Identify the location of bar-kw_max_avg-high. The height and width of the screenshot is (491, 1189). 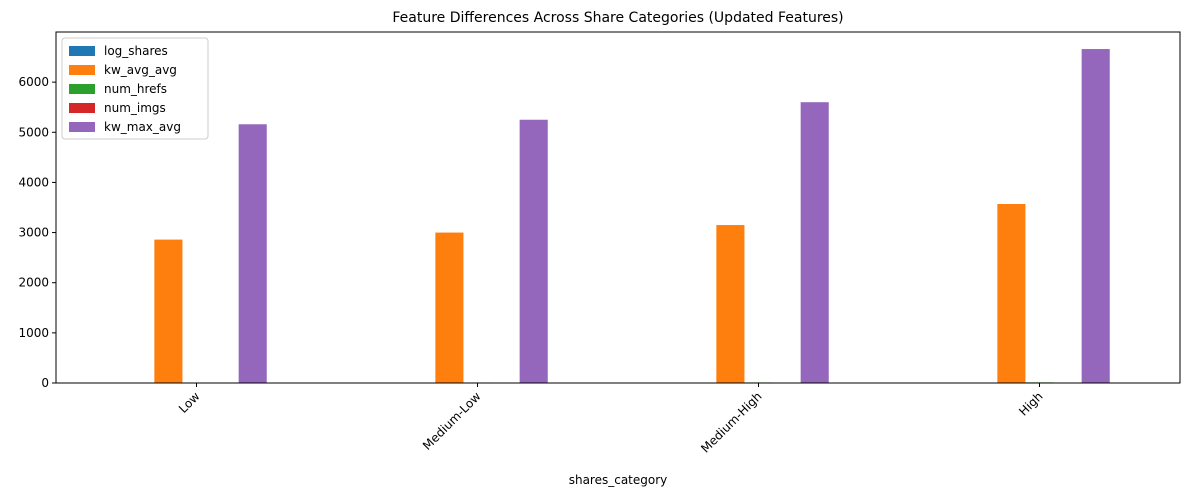
(1095, 216).